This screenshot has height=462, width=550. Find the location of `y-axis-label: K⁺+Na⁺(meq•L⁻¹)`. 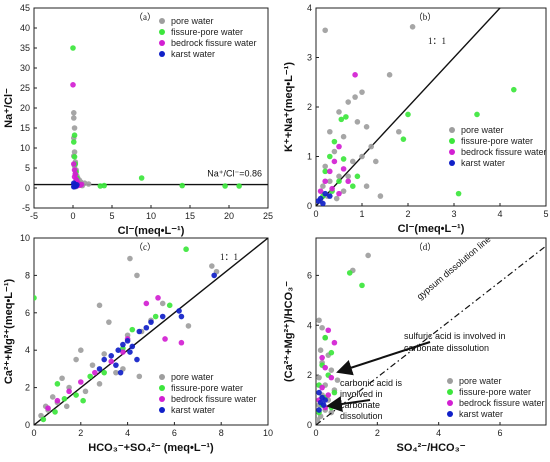

y-axis-label: K⁺+Na⁺(meq•L⁻¹) is located at coordinates (289, 107).